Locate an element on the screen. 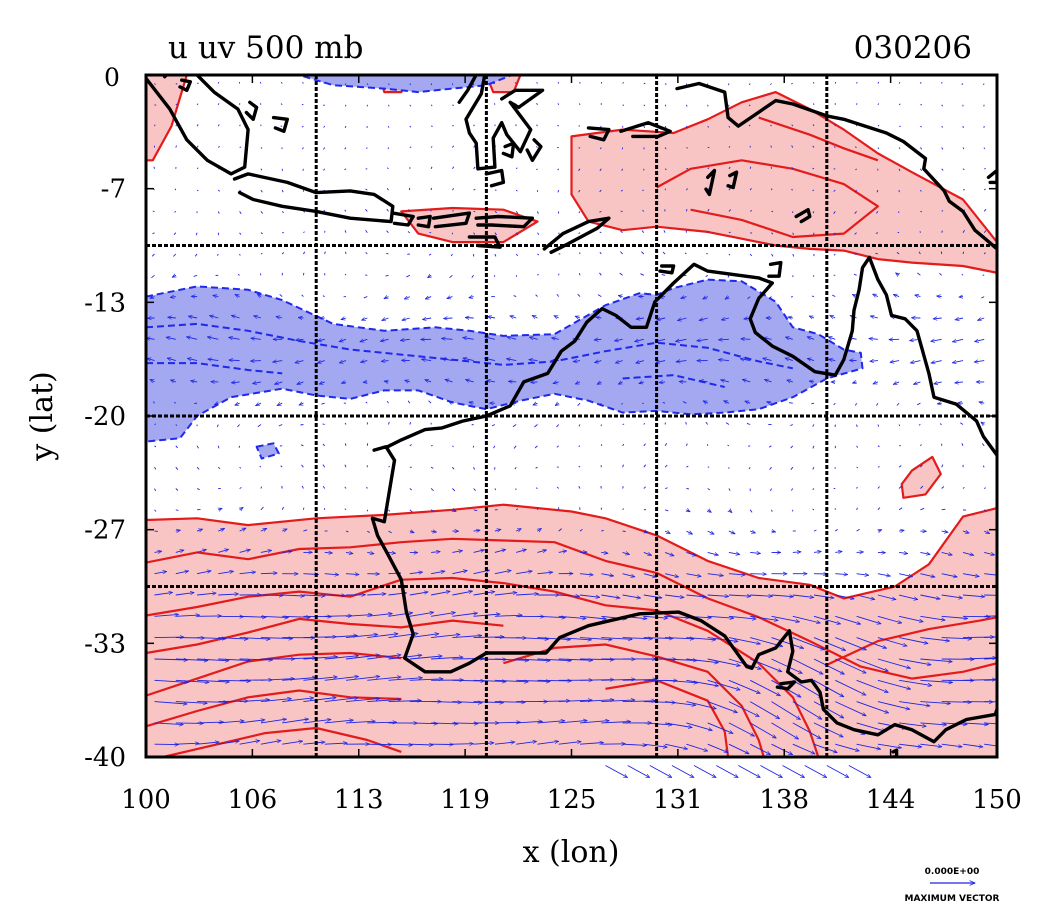 This screenshot has height=907, width=1056. x-tick-label: 150 is located at coordinates (997, 800).